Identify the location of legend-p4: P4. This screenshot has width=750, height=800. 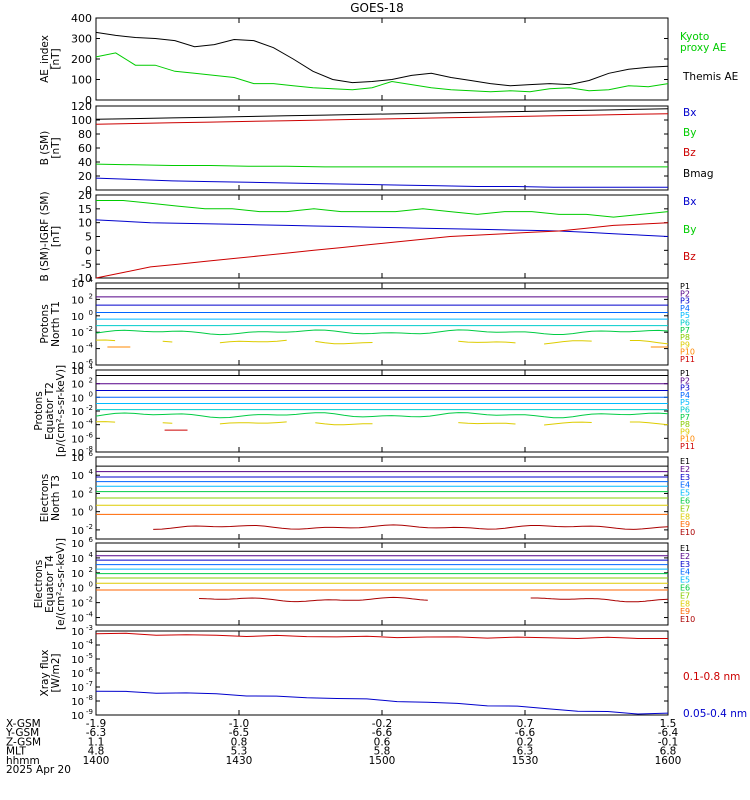
(685, 395).